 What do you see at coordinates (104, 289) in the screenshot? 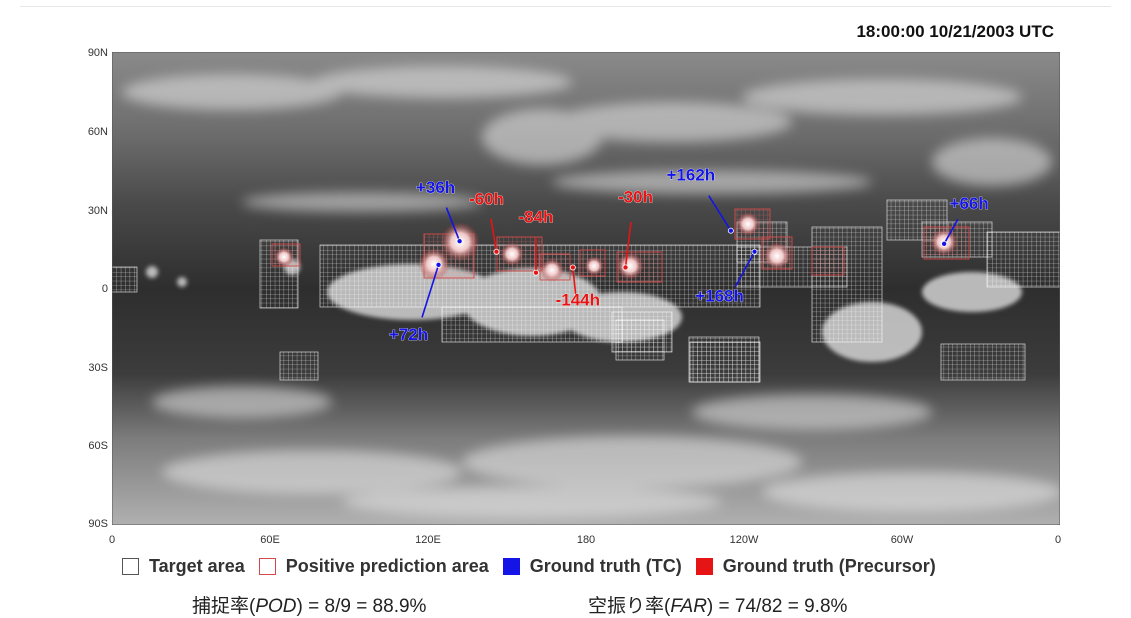
I see `y-tick-label: 0` at bounding box center [104, 289].